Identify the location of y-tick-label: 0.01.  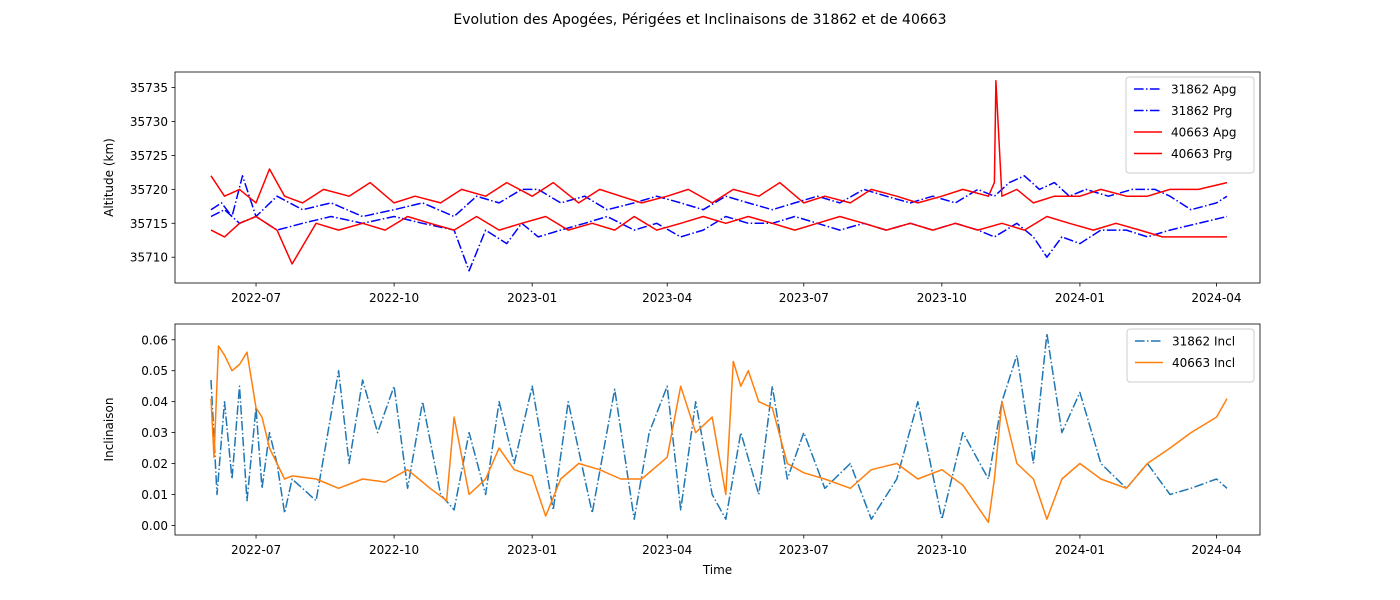
(154, 495).